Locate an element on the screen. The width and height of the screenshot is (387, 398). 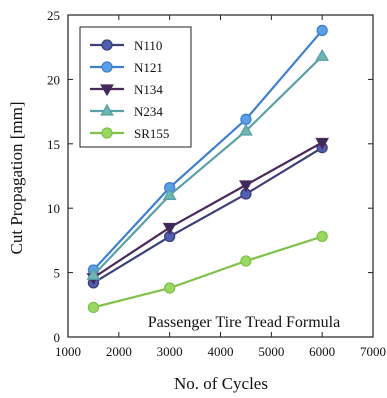
chart-annotation: Passenger Tire Tread Formula is located at coordinates (244, 322).